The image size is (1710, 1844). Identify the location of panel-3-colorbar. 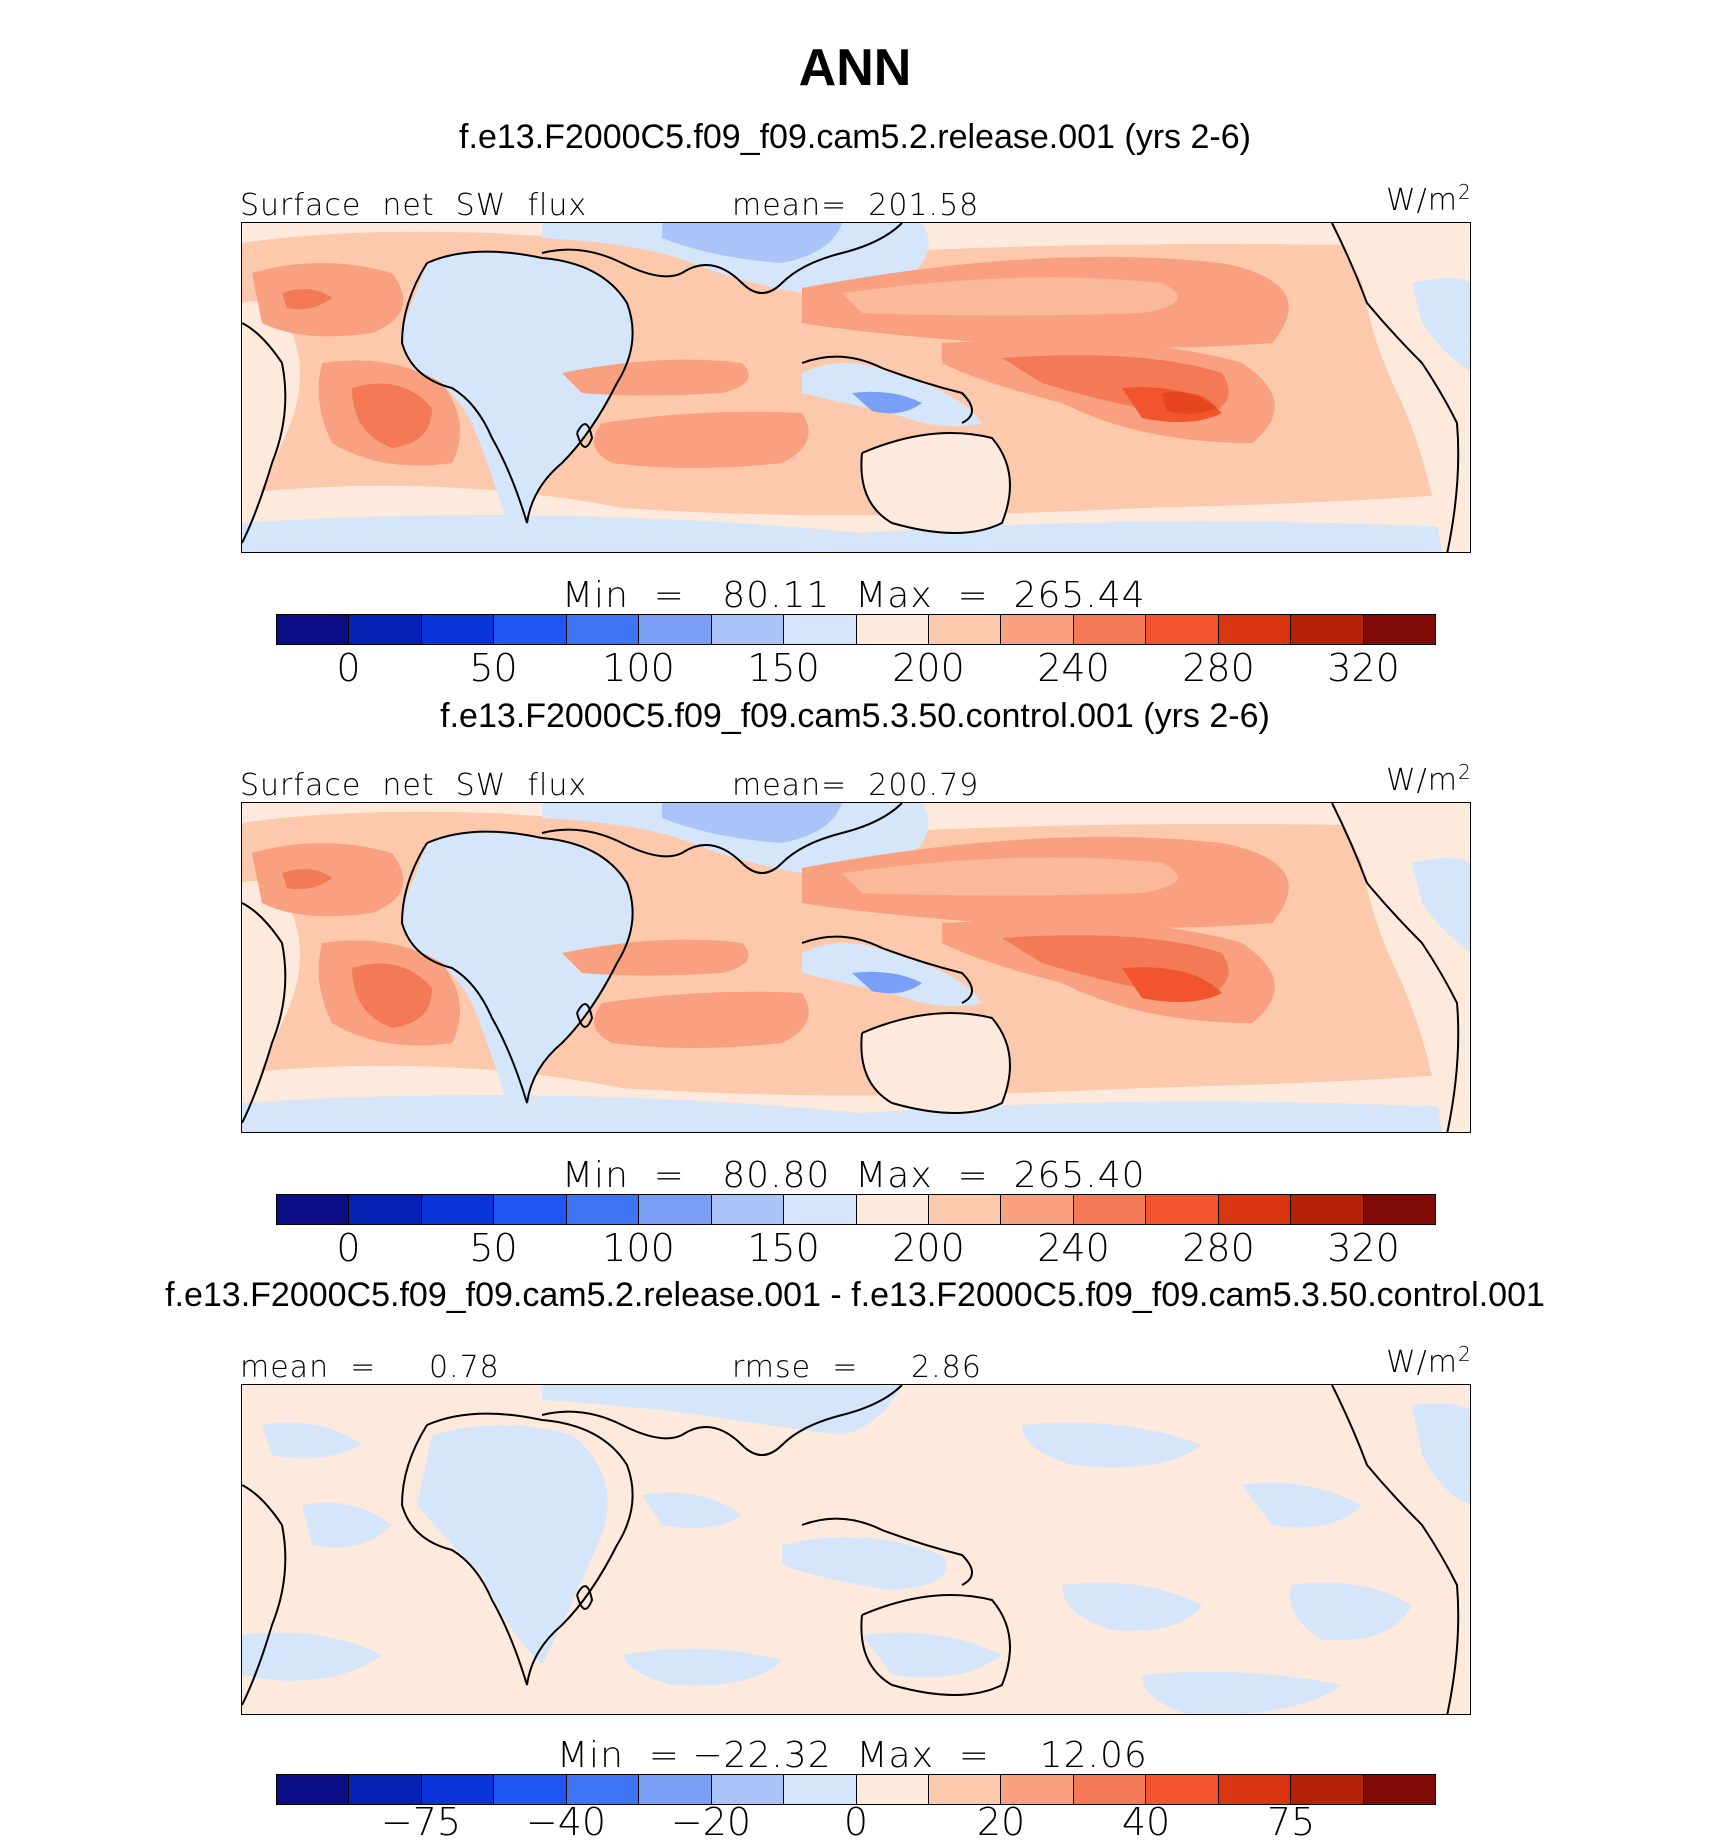
(856, 1789).